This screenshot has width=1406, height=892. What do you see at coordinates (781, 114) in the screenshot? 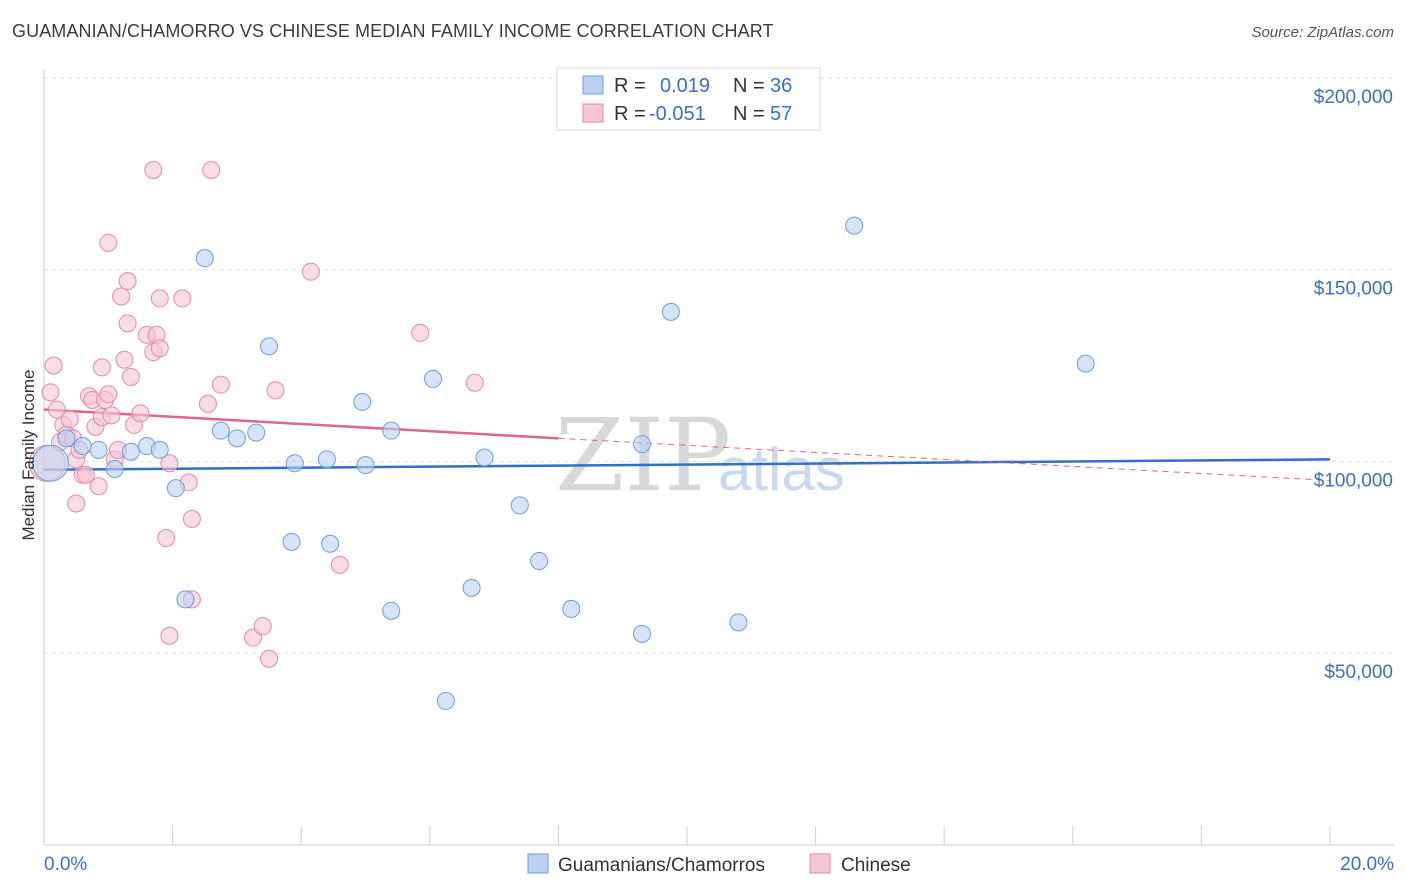
I see `legend-n-value-2: 57` at bounding box center [781, 114].